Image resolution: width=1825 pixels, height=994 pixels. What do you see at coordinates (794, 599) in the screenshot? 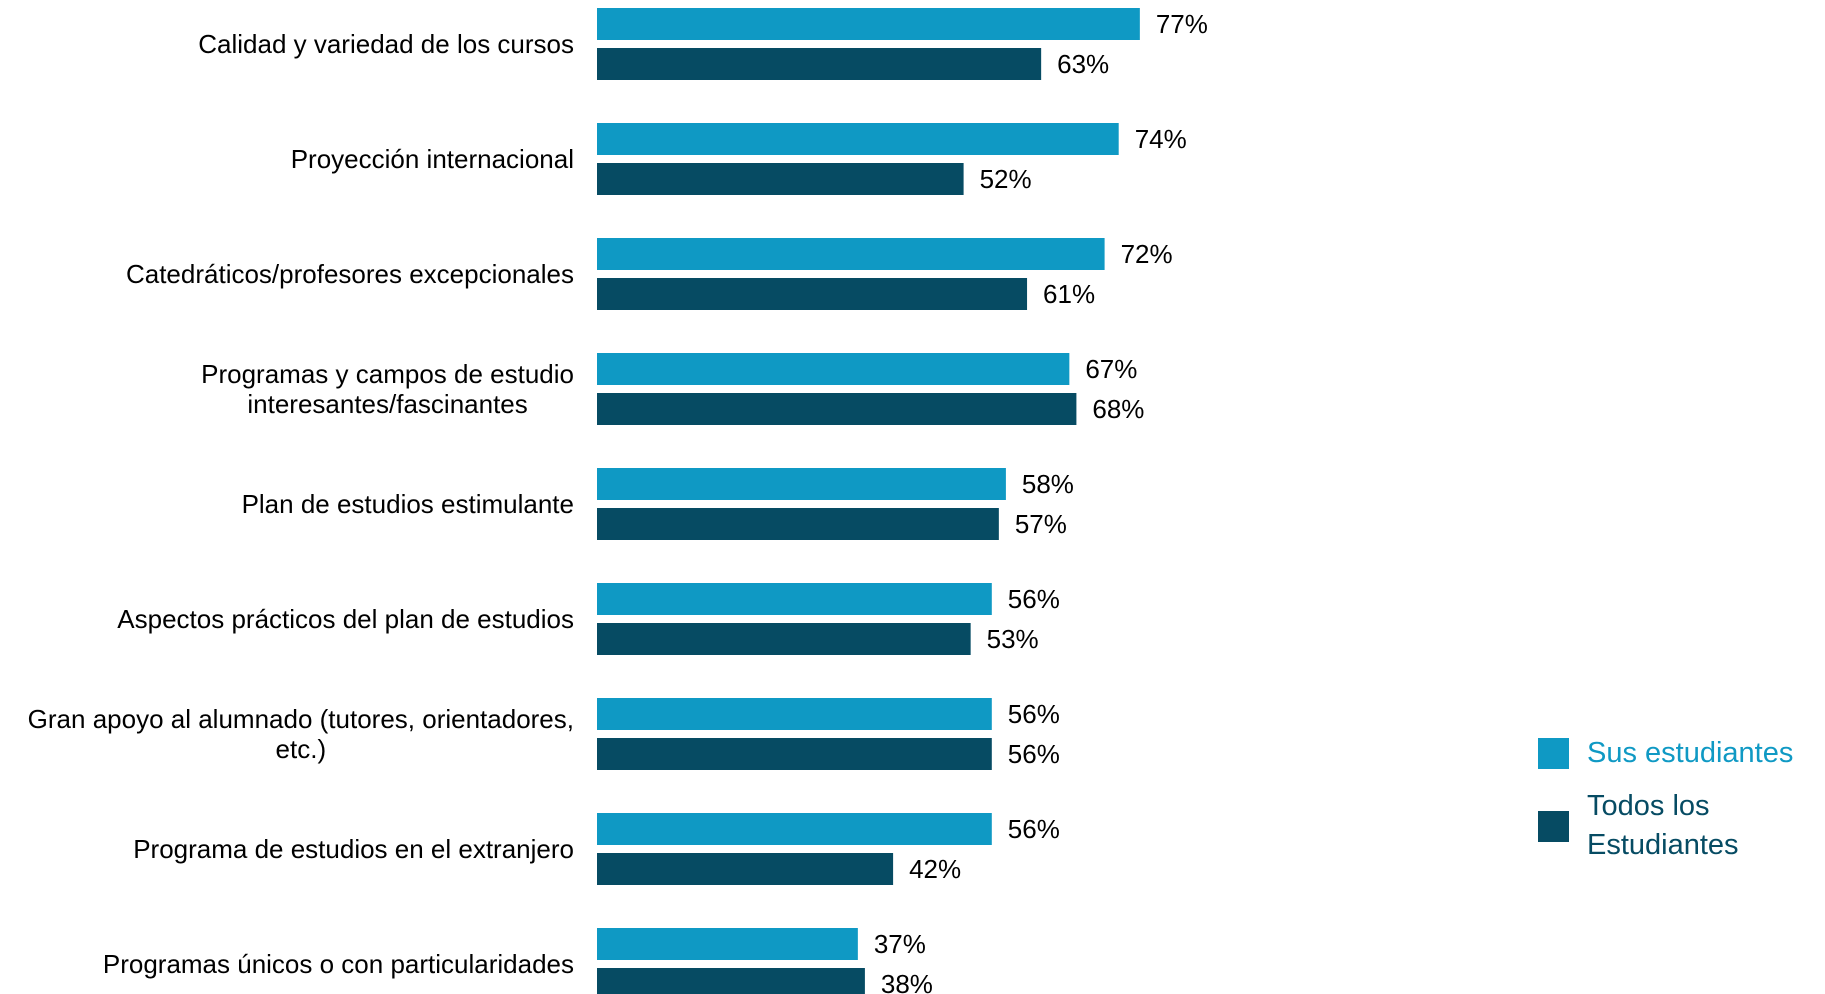
I see `bar-sus-estudiantes-aspectos-practicos-del-plan-de-estudios` at bounding box center [794, 599].